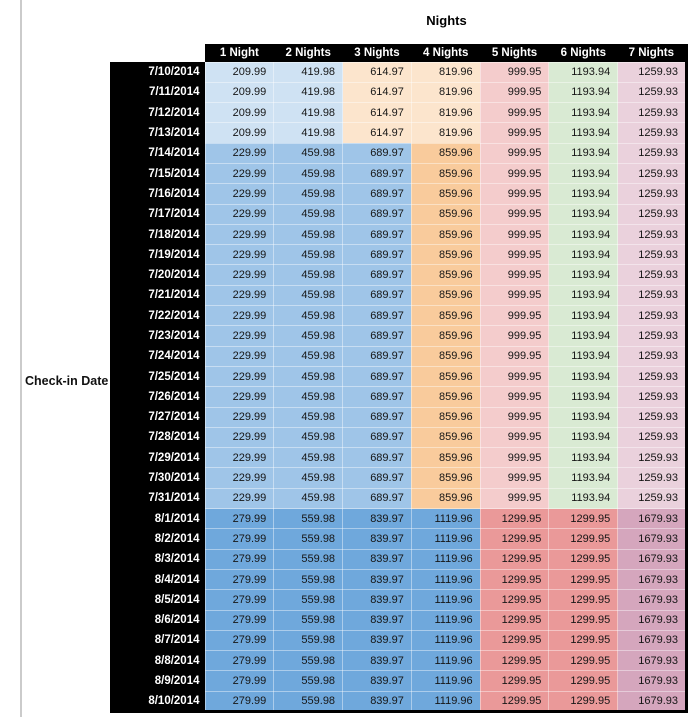 This screenshot has width=688, height=717. I want to click on date-cell: 7/26/2014, so click(157, 397).